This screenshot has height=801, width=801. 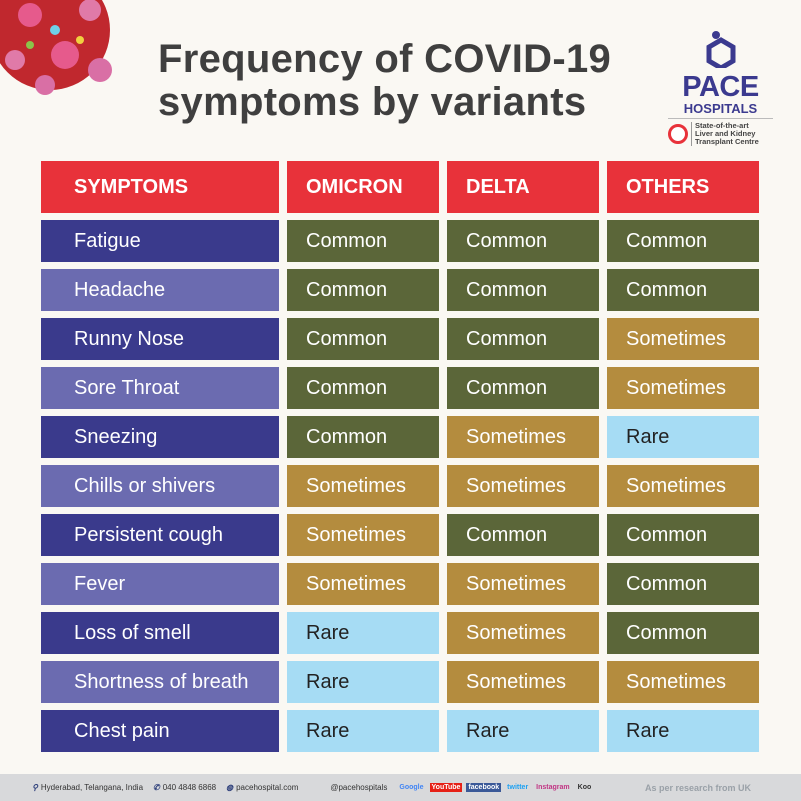 What do you see at coordinates (720, 110) in the screenshot?
I see `logo-sub: HOSPITALS` at bounding box center [720, 110].